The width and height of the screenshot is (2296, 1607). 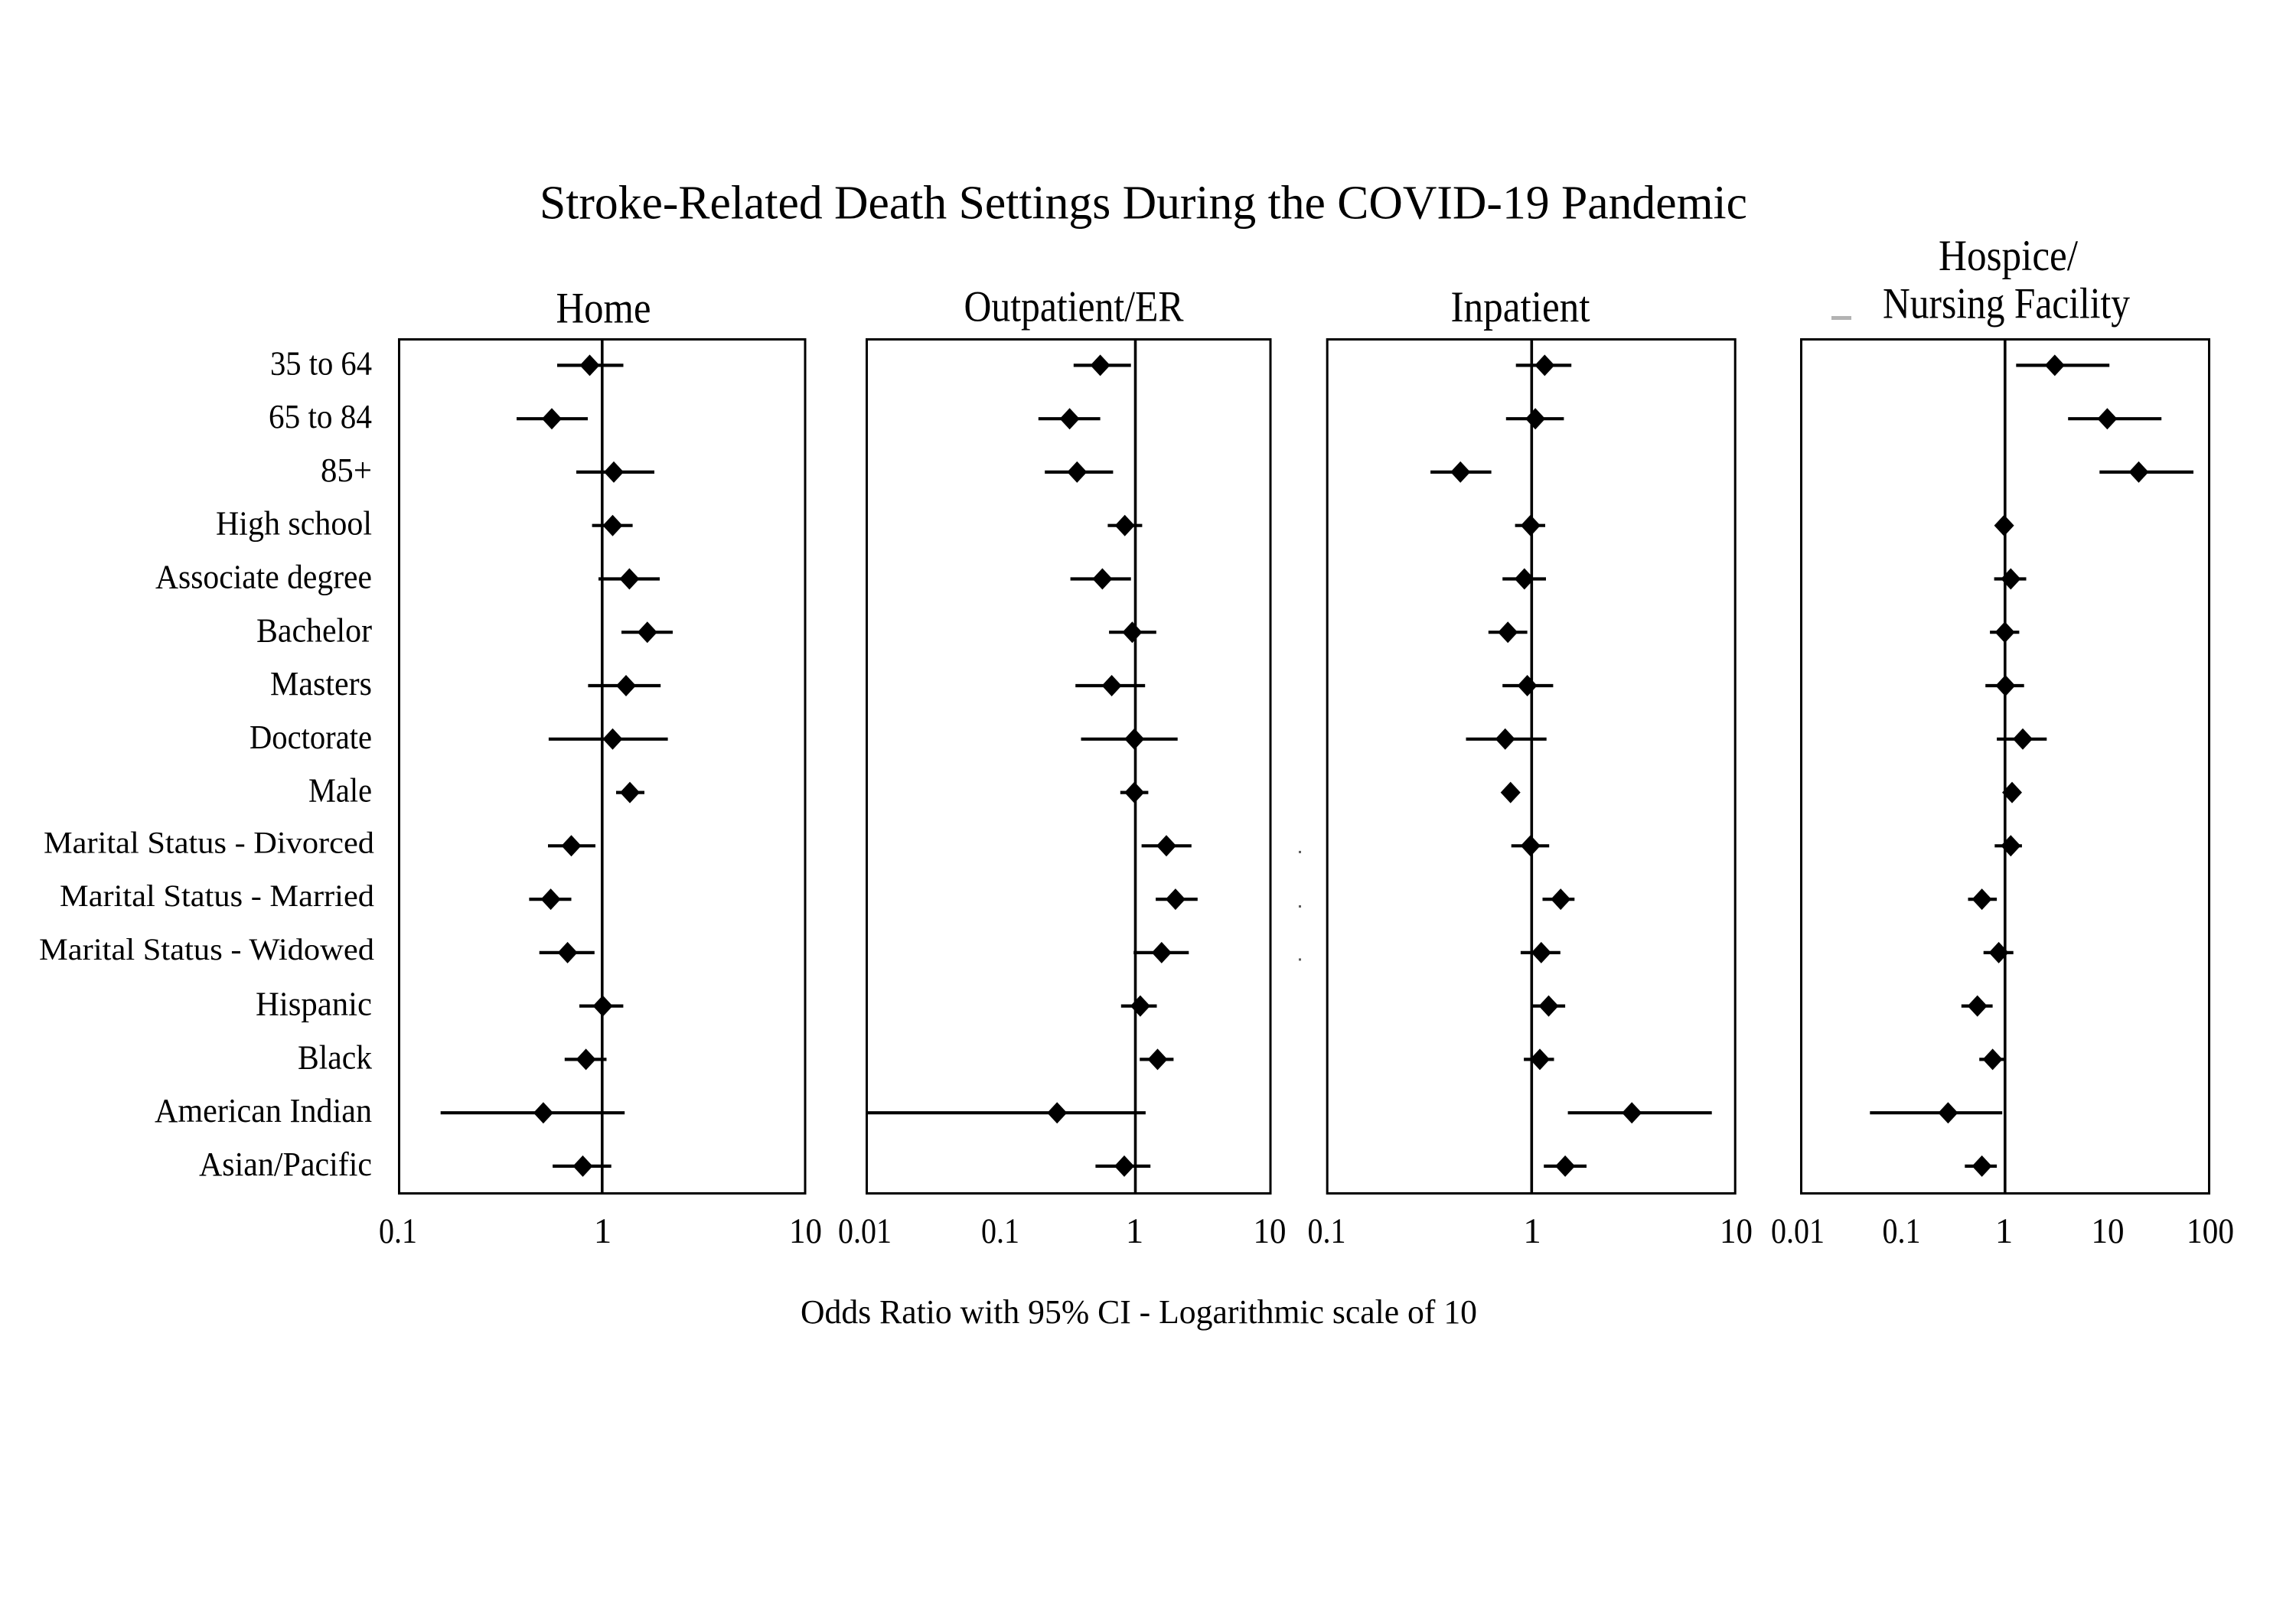 I want to click on svg-text: Bachelor, so click(x=314, y=630).